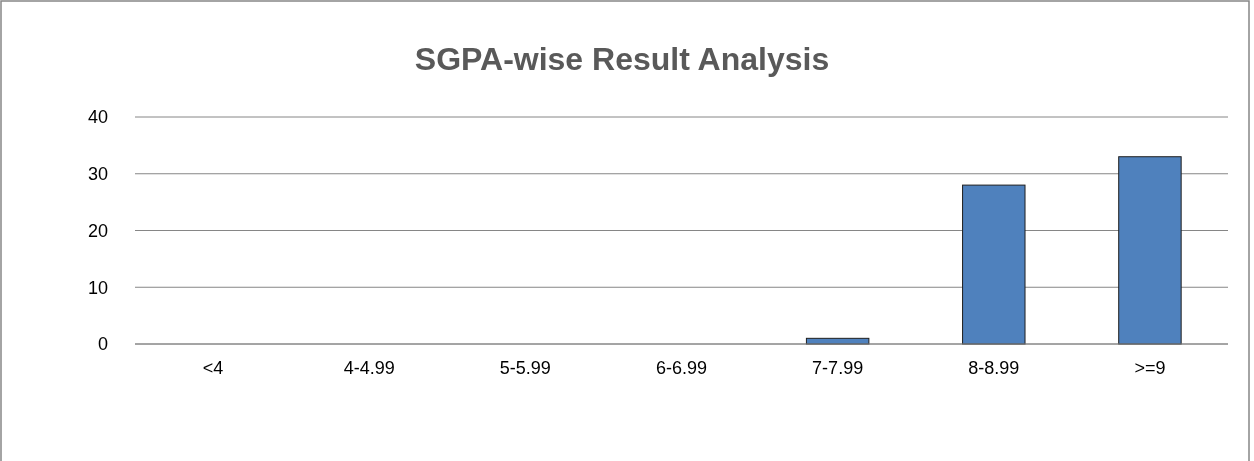 This screenshot has width=1254, height=461. What do you see at coordinates (994, 368) in the screenshot?
I see `x-tick-label: 8-8.99` at bounding box center [994, 368].